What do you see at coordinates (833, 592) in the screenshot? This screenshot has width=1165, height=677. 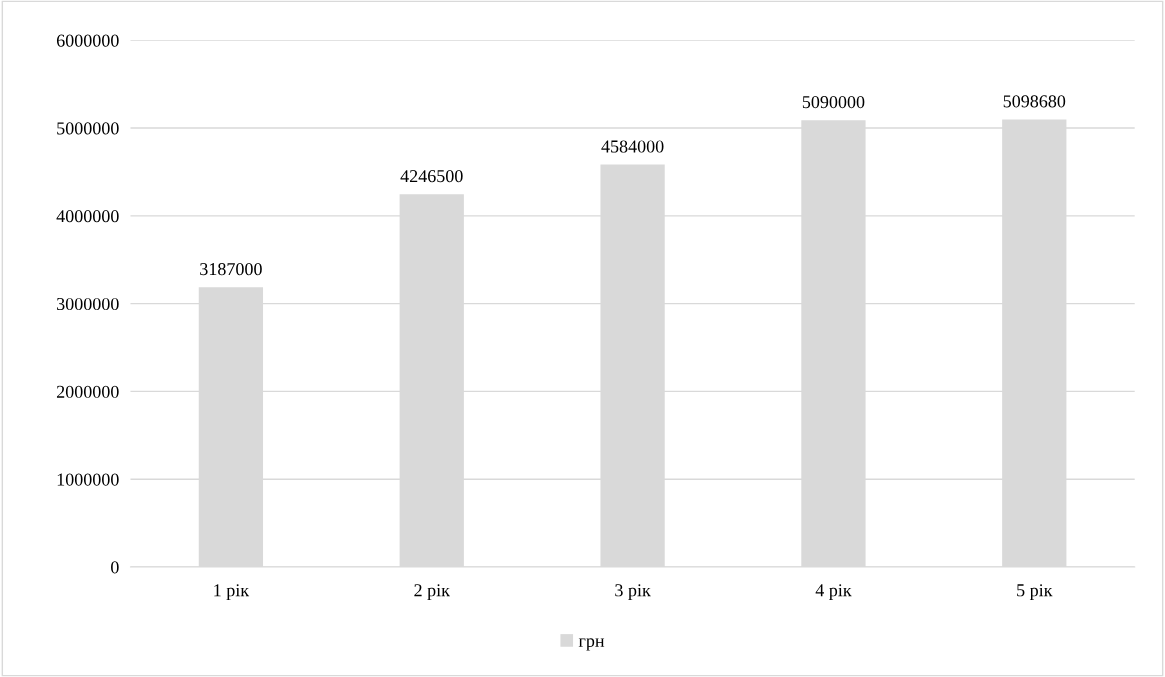 I see `x-tick-label: 4 рік` at bounding box center [833, 592].